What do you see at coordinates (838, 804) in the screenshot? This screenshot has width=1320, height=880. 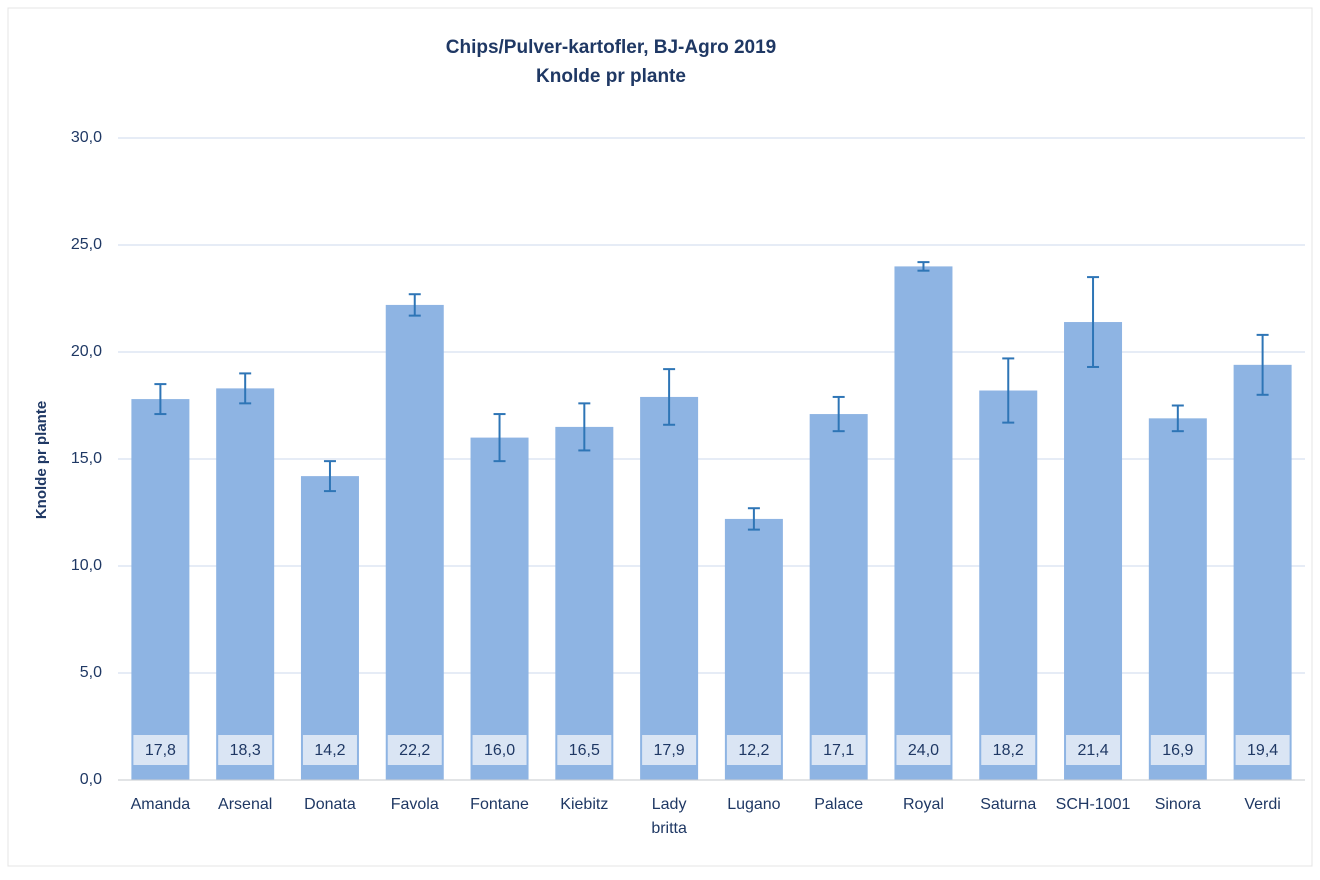 I see `x-tick-label: Palace` at bounding box center [838, 804].